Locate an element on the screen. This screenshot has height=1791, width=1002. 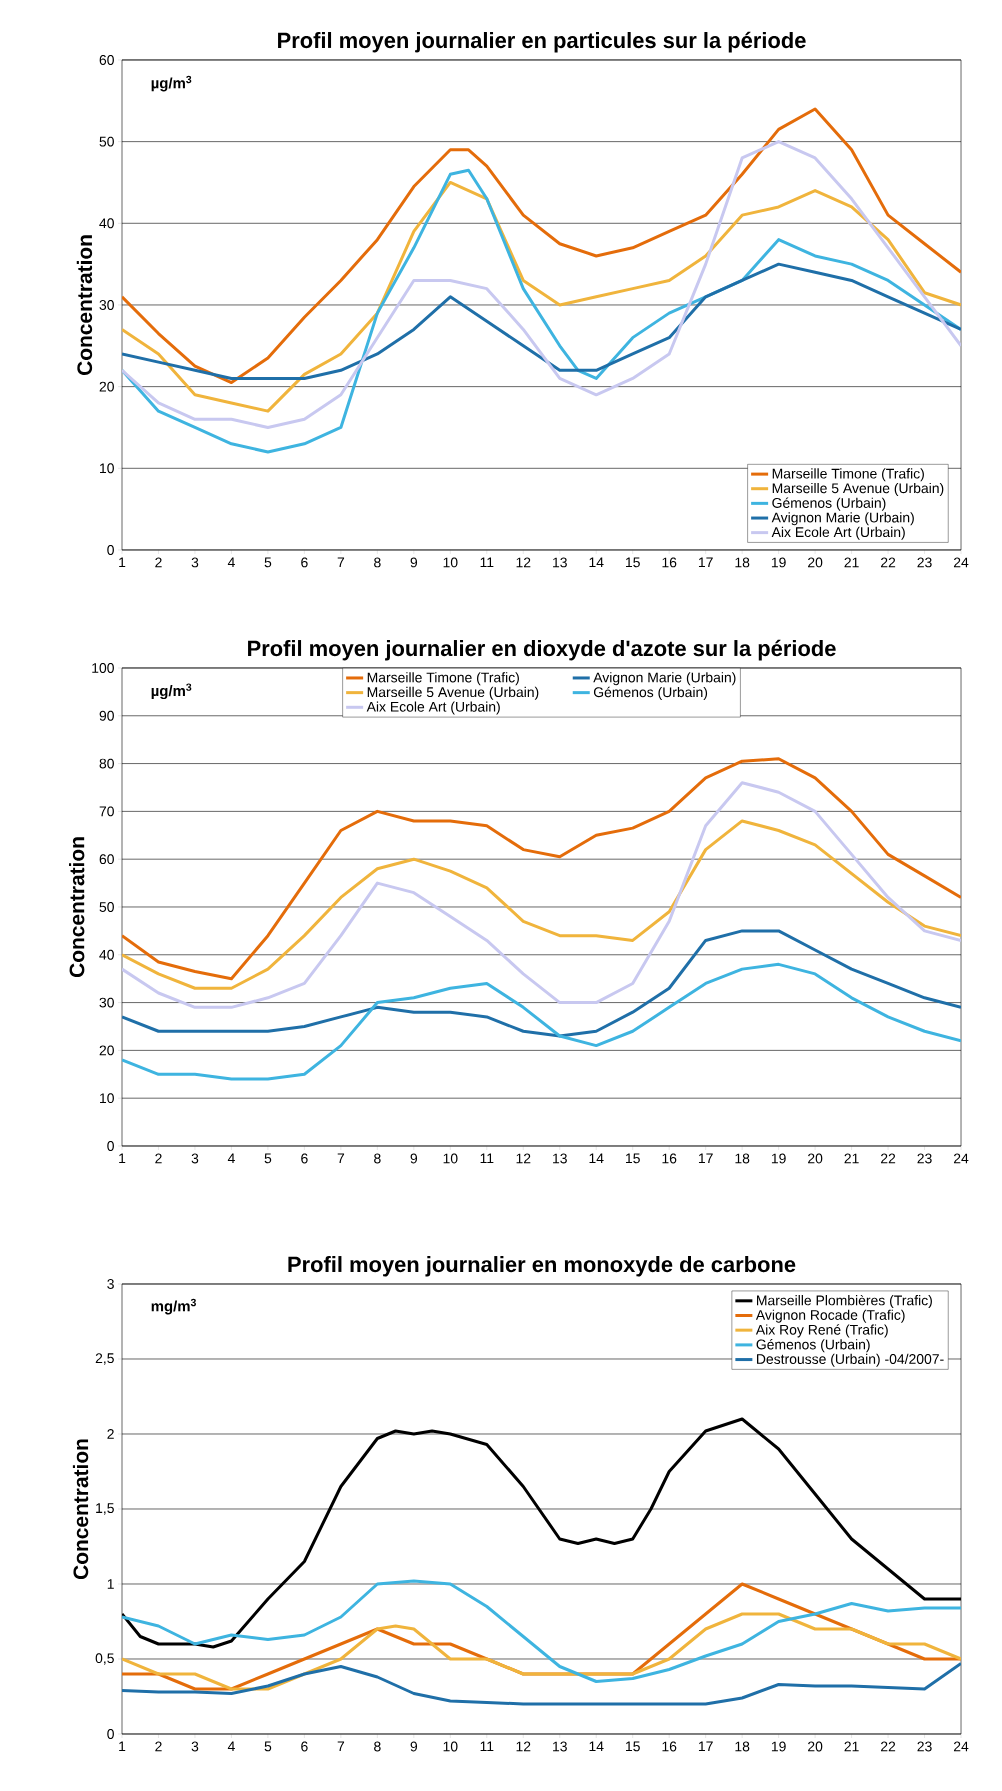
chart-title: Profil moyen journalier en monoxyde de carbone is located at coordinates (542, 1266).